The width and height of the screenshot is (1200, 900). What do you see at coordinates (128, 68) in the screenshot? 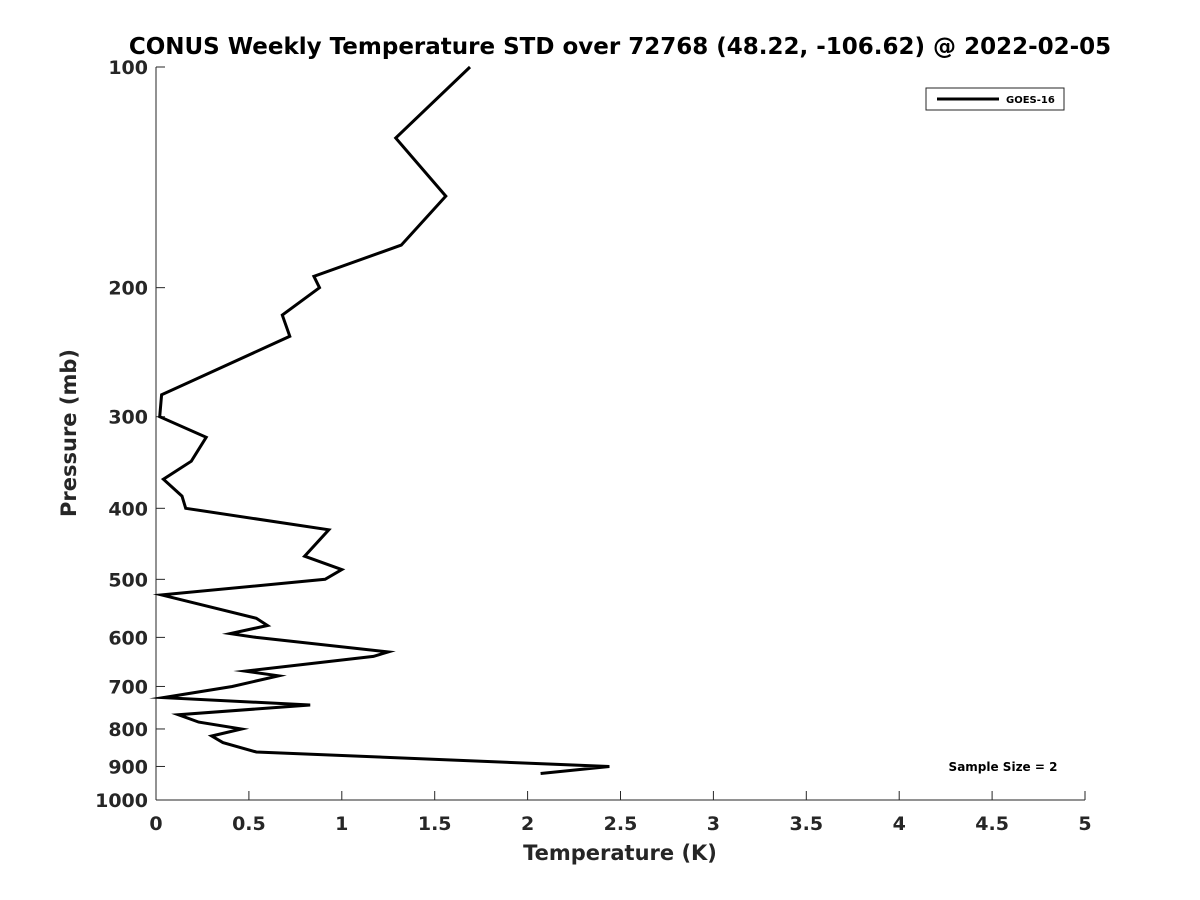
I see `y-tick-label: 100` at bounding box center [128, 68].